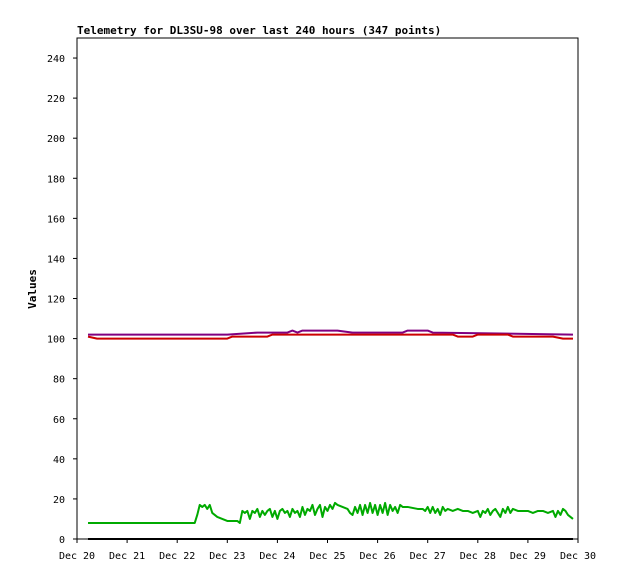 This screenshot has height=579, width=618. Describe the element at coordinates (277, 556) in the screenshot. I see `x-tick-label: Dec 24` at that location.